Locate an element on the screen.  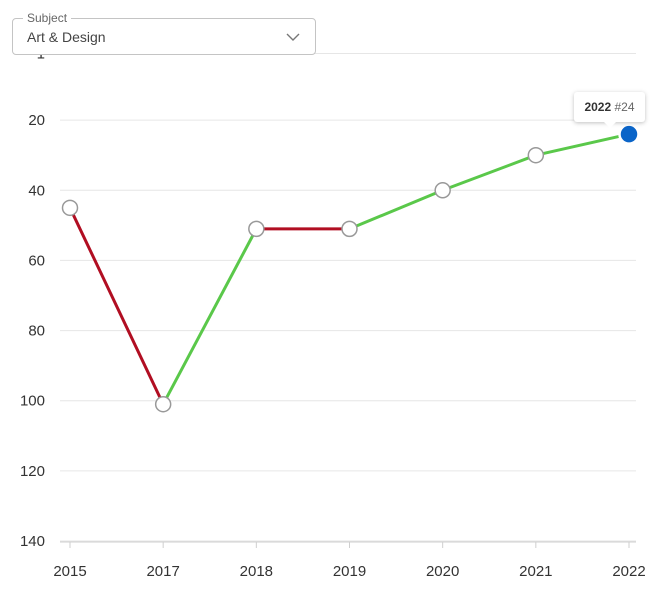
subject-legend: Subject is located at coordinates (47, 18).